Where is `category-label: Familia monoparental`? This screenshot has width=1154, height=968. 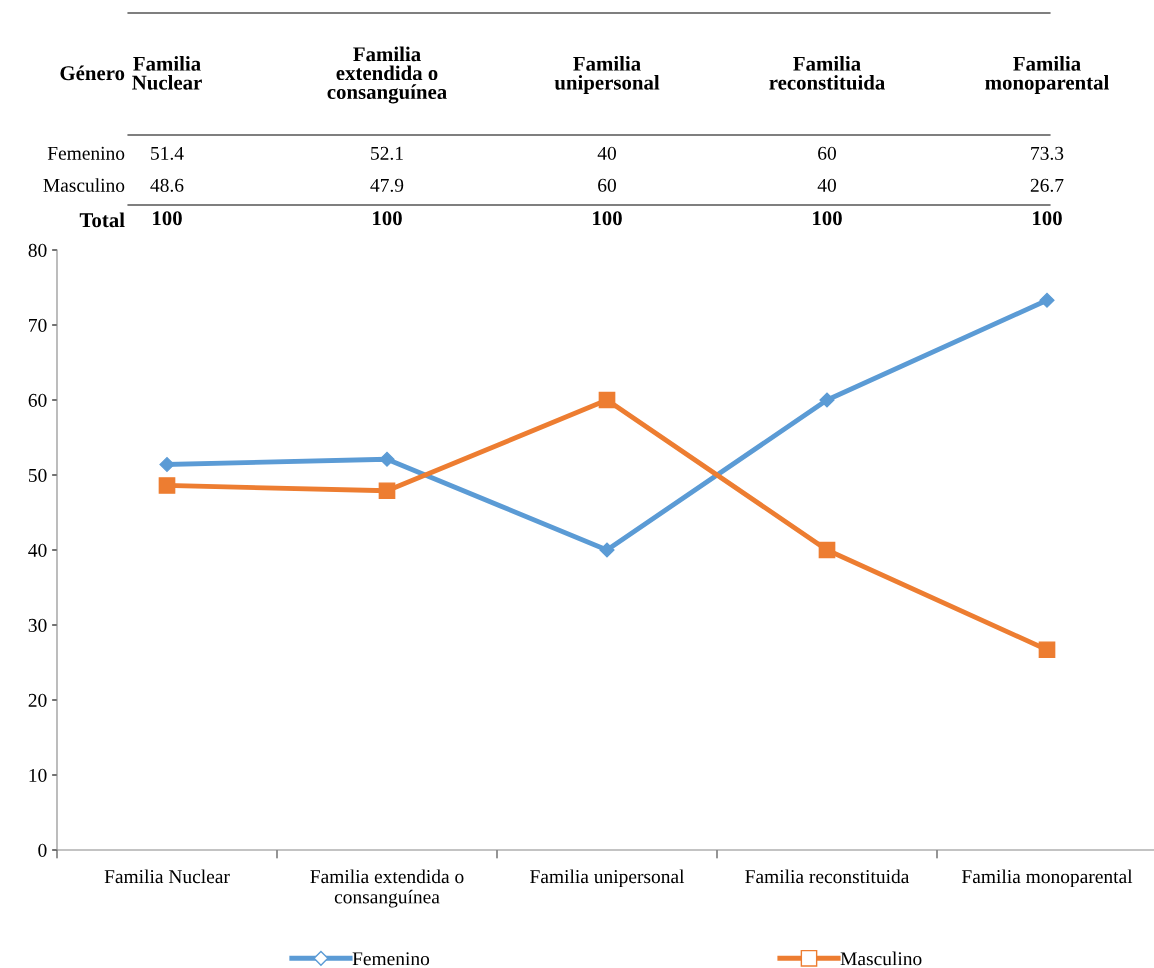 category-label: Familia monoparental is located at coordinates (1047, 75).